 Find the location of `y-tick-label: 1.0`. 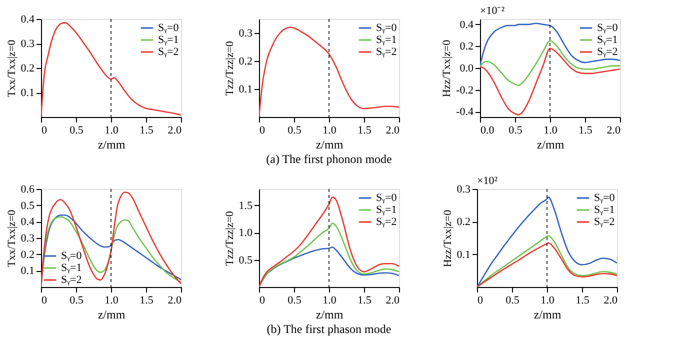

y-tick-label: 1.0 is located at coordinates (245, 233).